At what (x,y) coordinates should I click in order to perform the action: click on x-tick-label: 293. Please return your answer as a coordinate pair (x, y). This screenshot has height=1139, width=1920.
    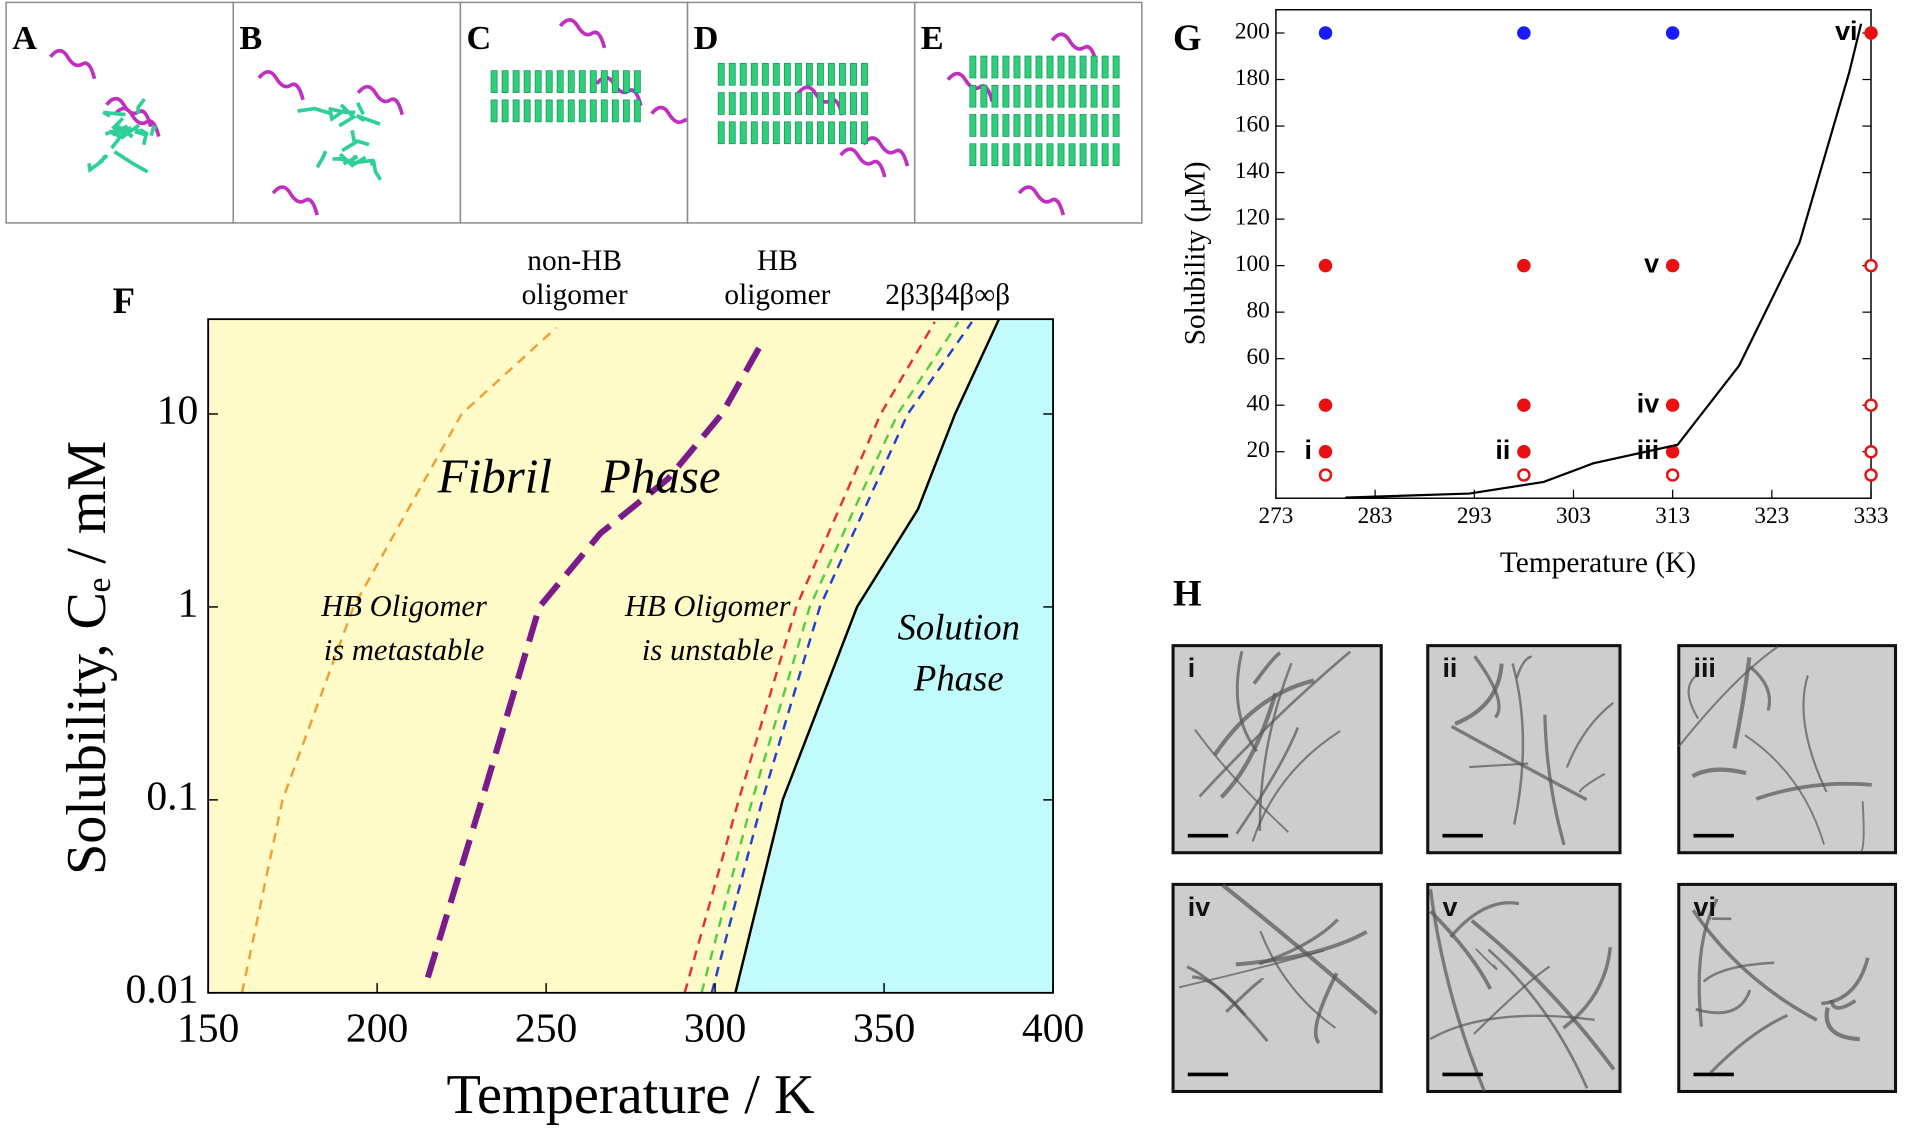
    Looking at the image, I should click on (1474, 516).